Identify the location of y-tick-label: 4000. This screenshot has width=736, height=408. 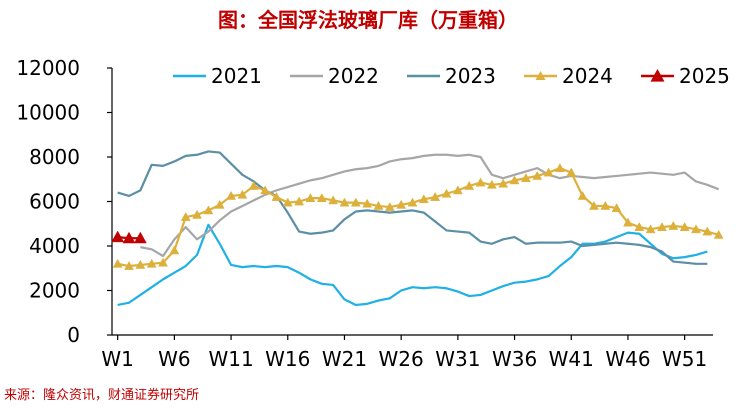
(54, 246).